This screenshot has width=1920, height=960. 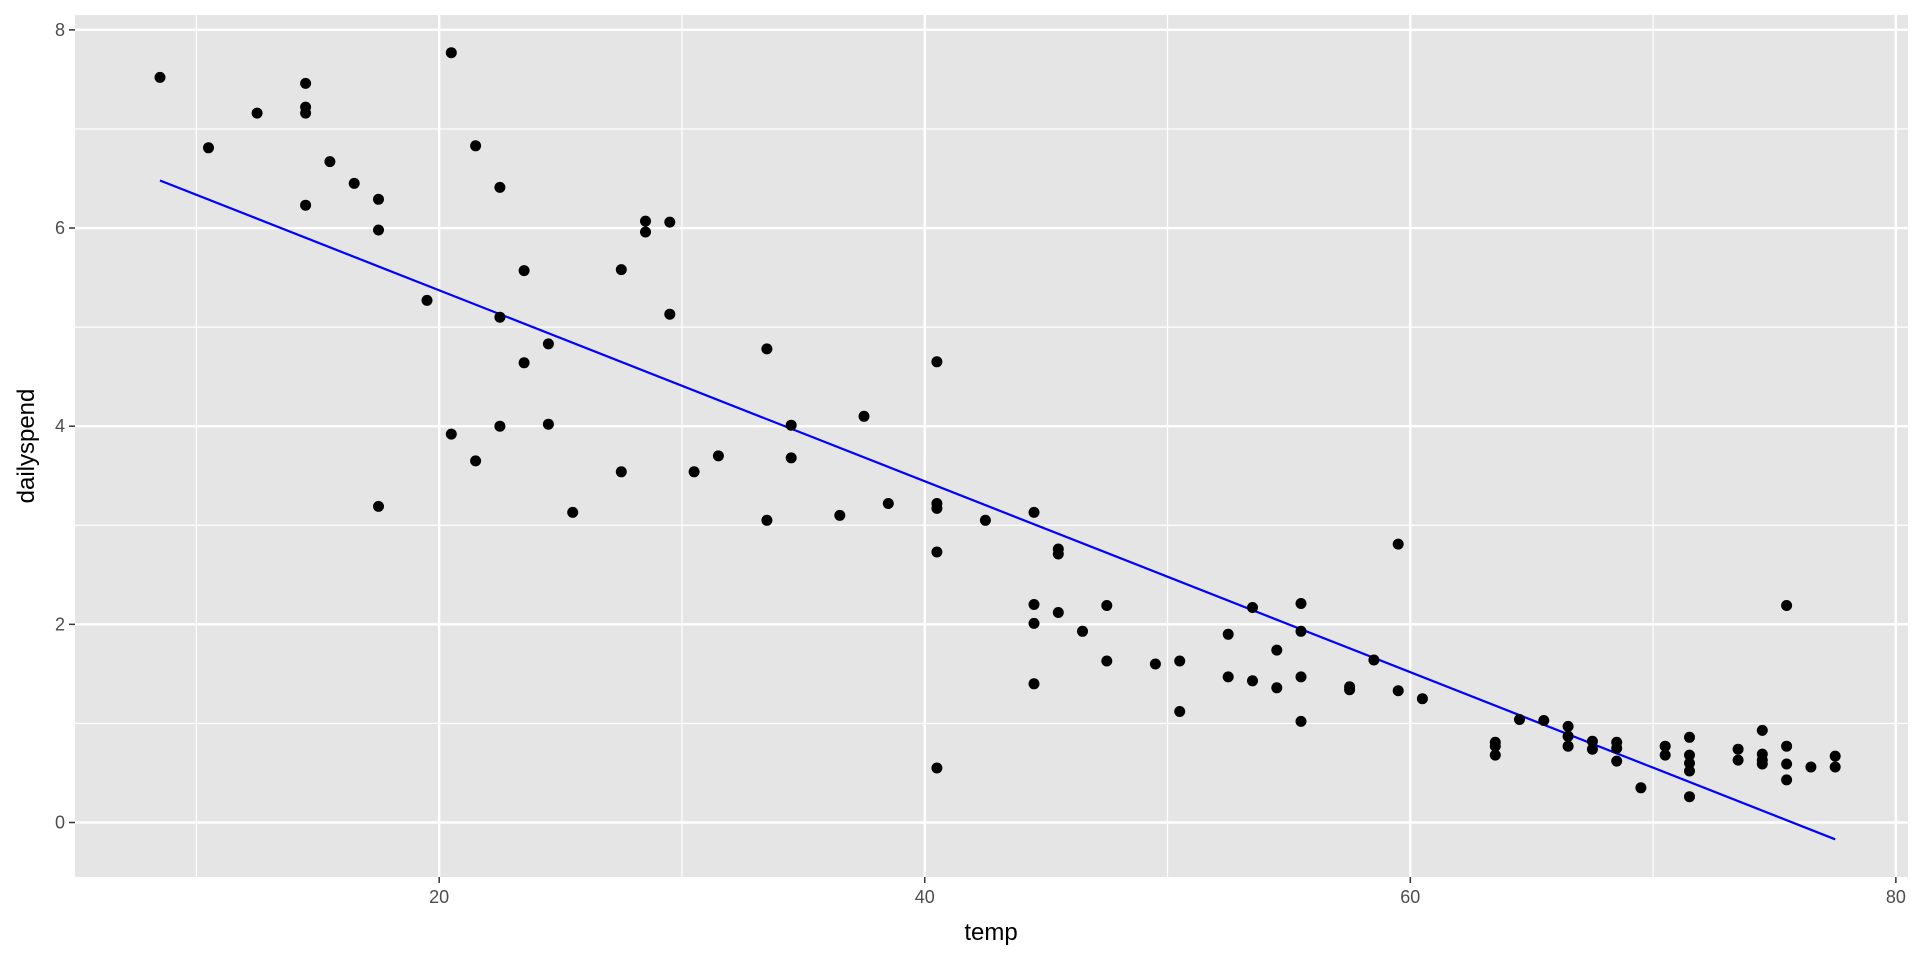 I want to click on y-tick-label: 0, so click(x=60, y=823).